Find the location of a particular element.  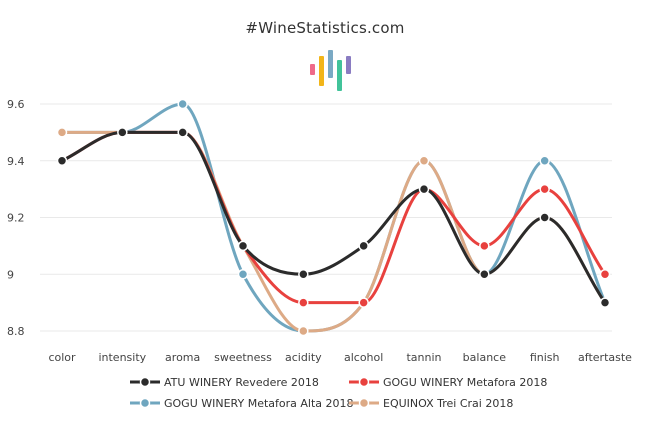

wine-statistics-logo-icon is located at coordinates (330, 70).